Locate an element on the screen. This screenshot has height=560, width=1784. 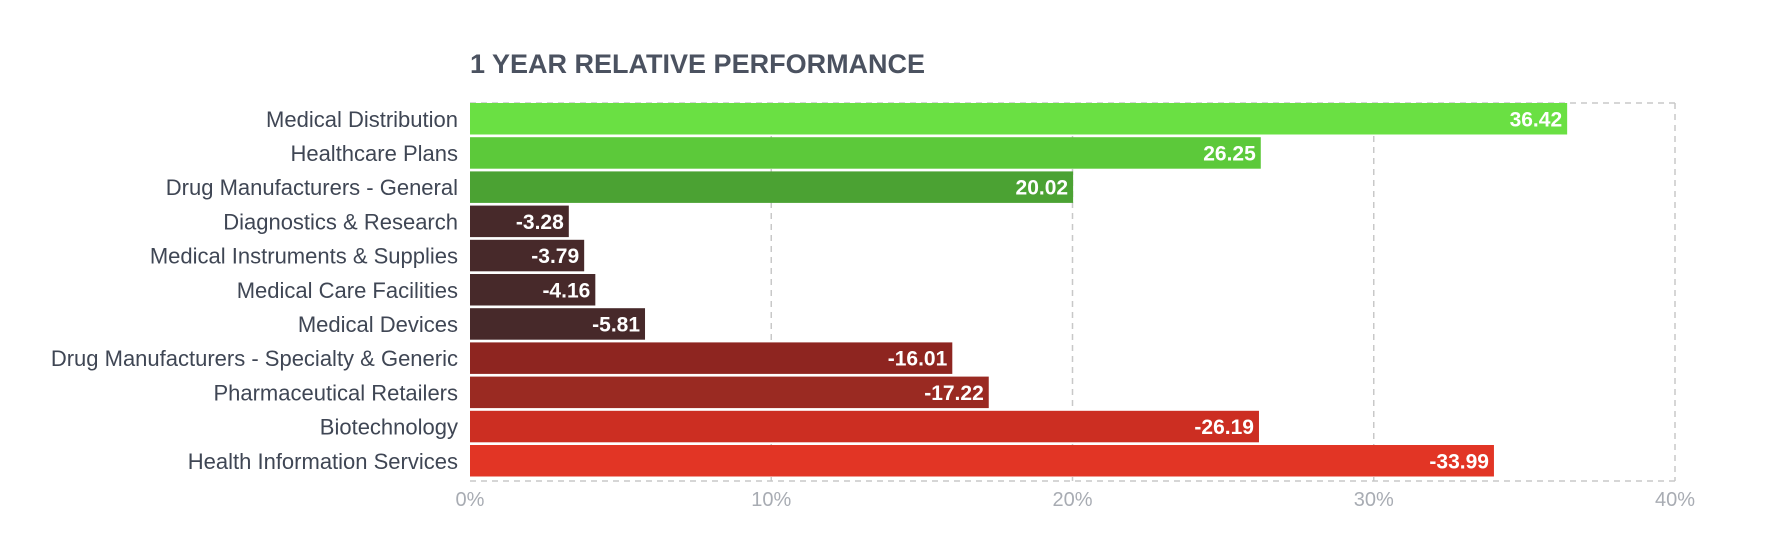
x-axis-ticks: 0% 10% 20% 30% 40% is located at coordinates (1076, 500).